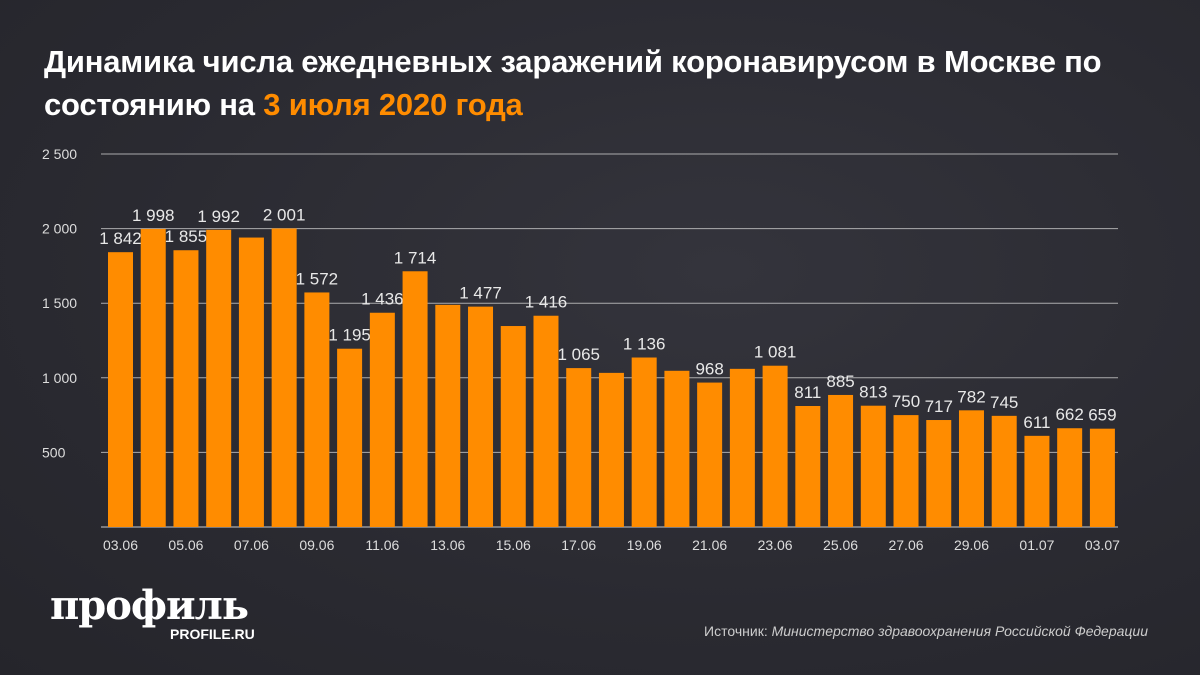 The height and width of the screenshot is (675, 1200). I want to click on bar-05.06, so click(186, 388).